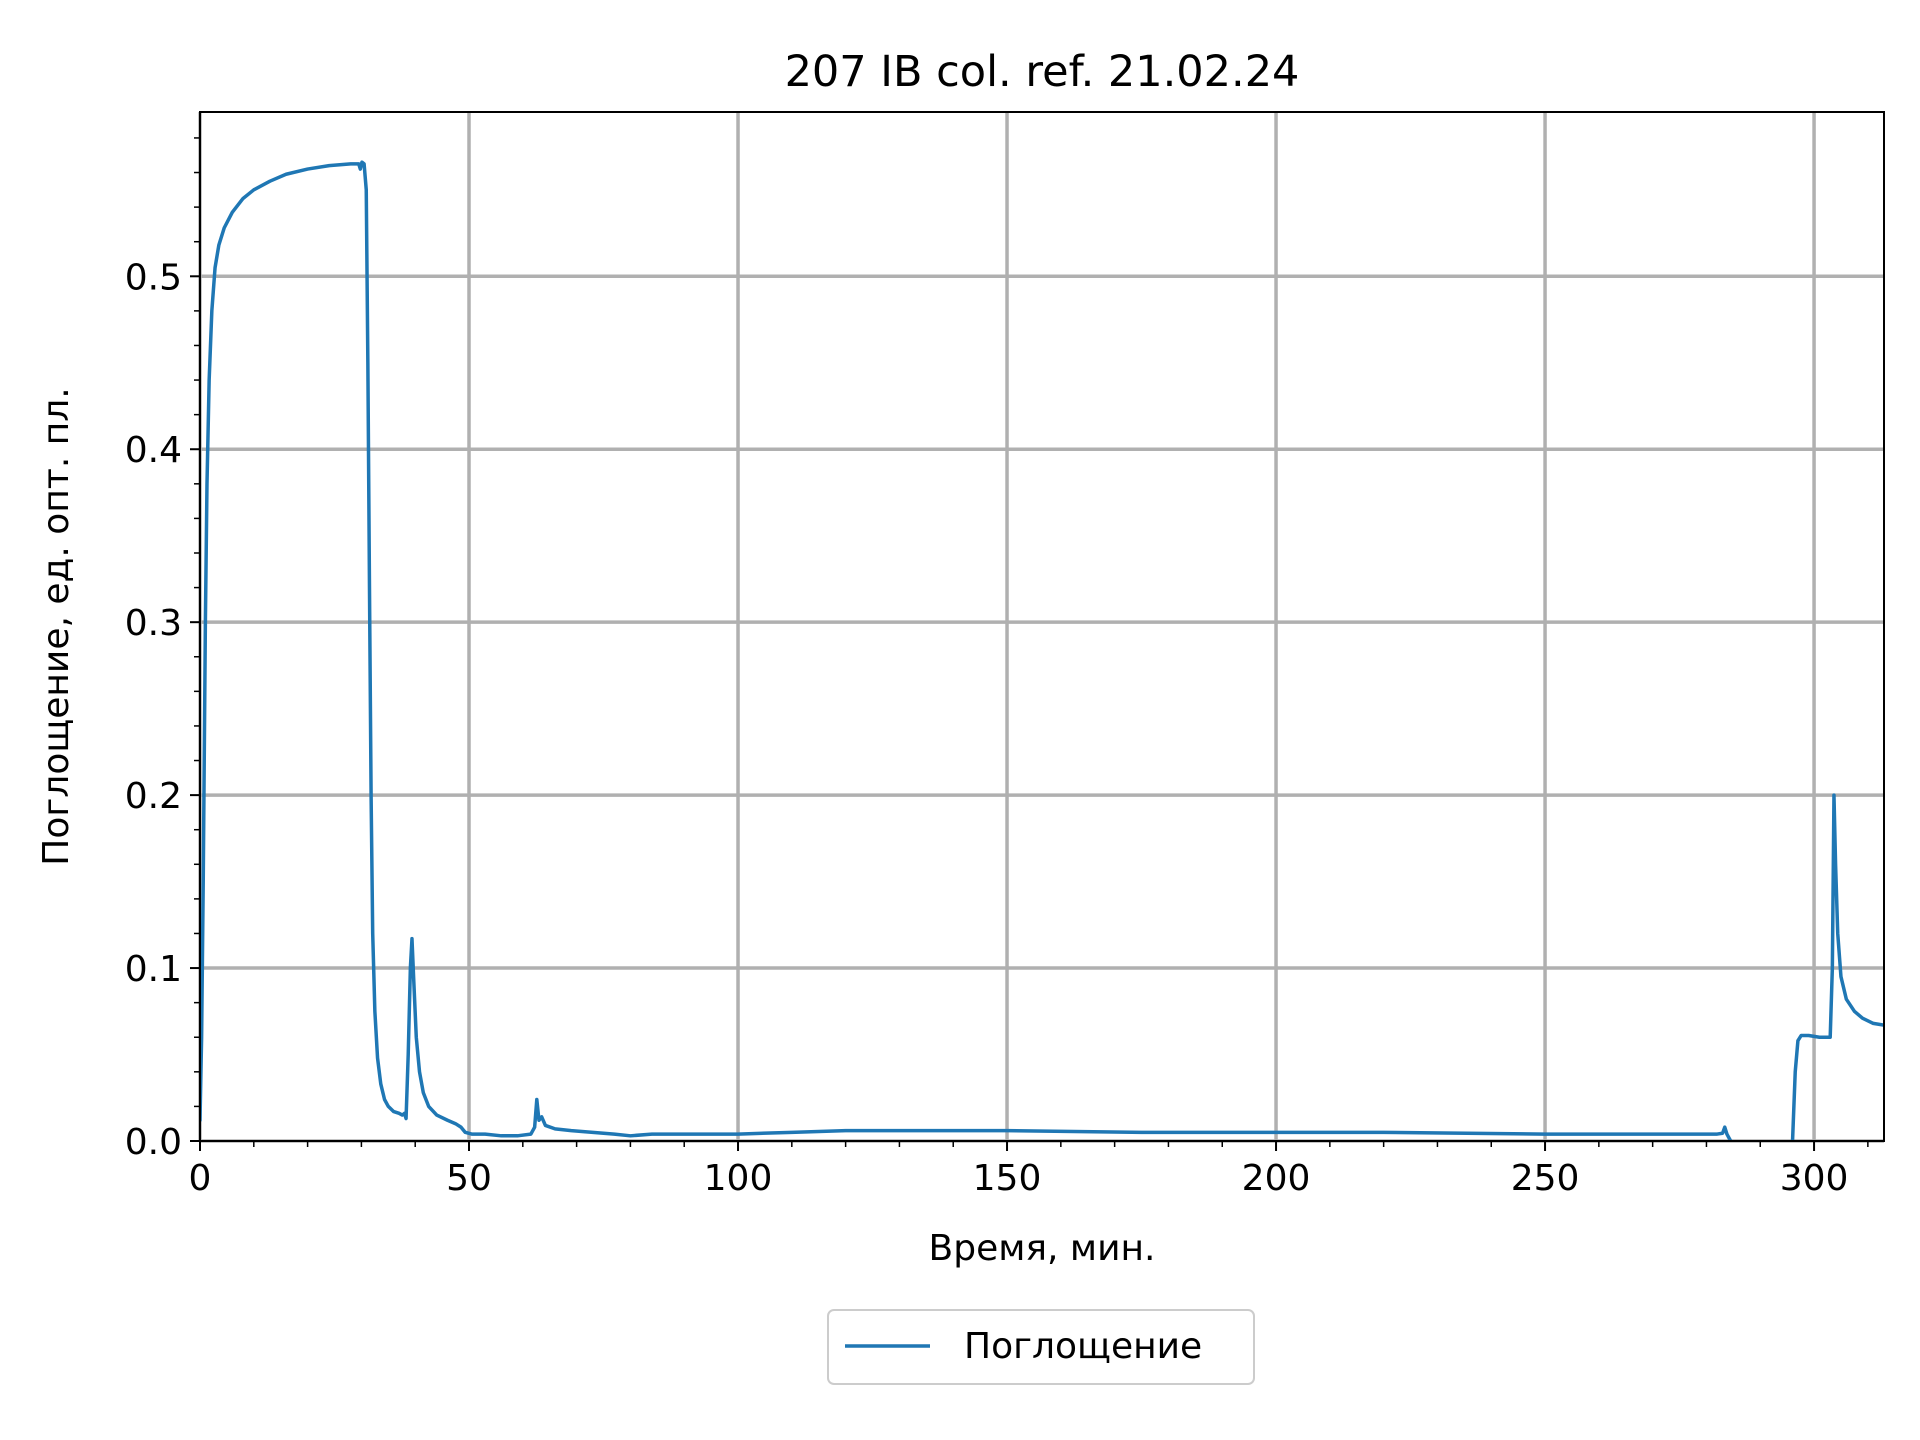  Describe the element at coordinates (200, 1178) in the screenshot. I see `x-tick-label: 0` at that location.